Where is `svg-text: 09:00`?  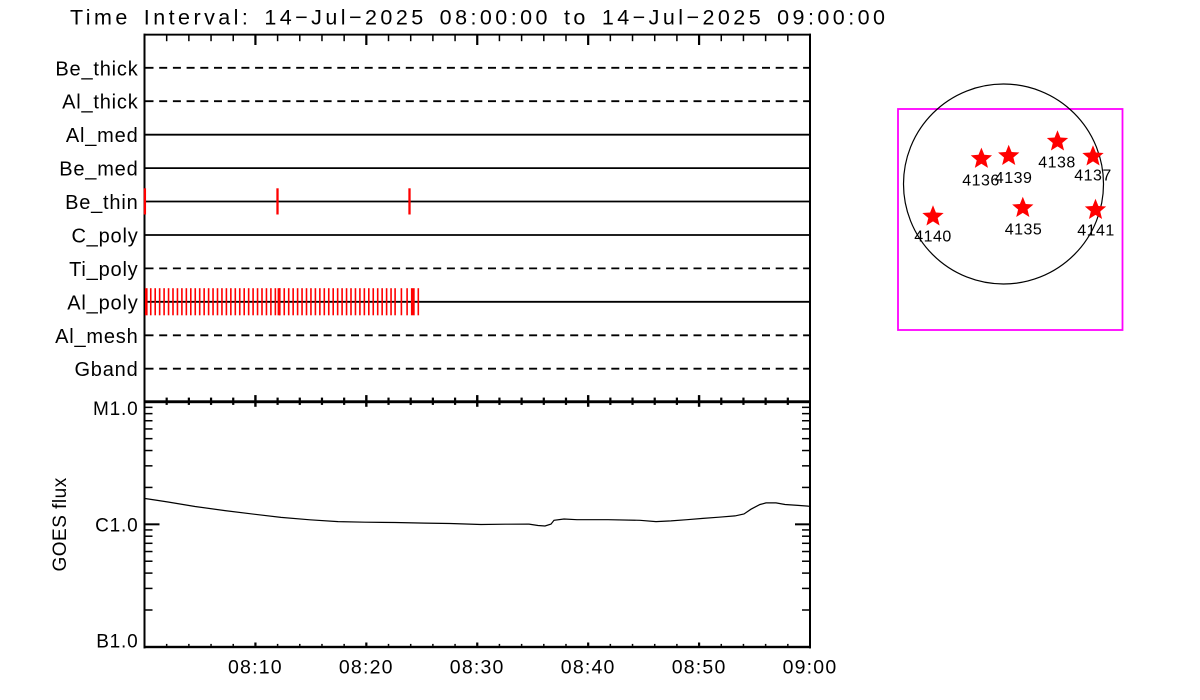
svg-text: 09:00 is located at coordinates (810, 668).